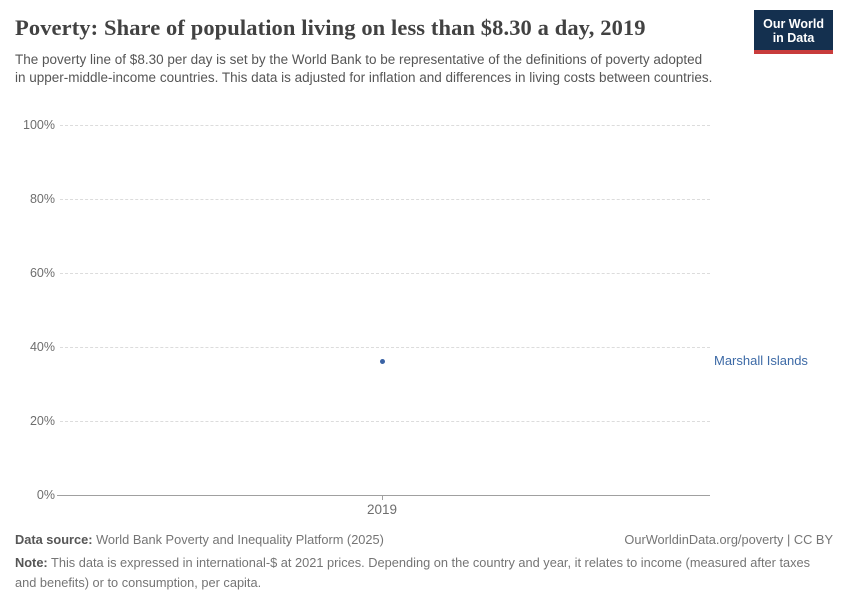  Describe the element at coordinates (42, 347) in the screenshot. I see `y-axis-tick-label: 40%` at that location.